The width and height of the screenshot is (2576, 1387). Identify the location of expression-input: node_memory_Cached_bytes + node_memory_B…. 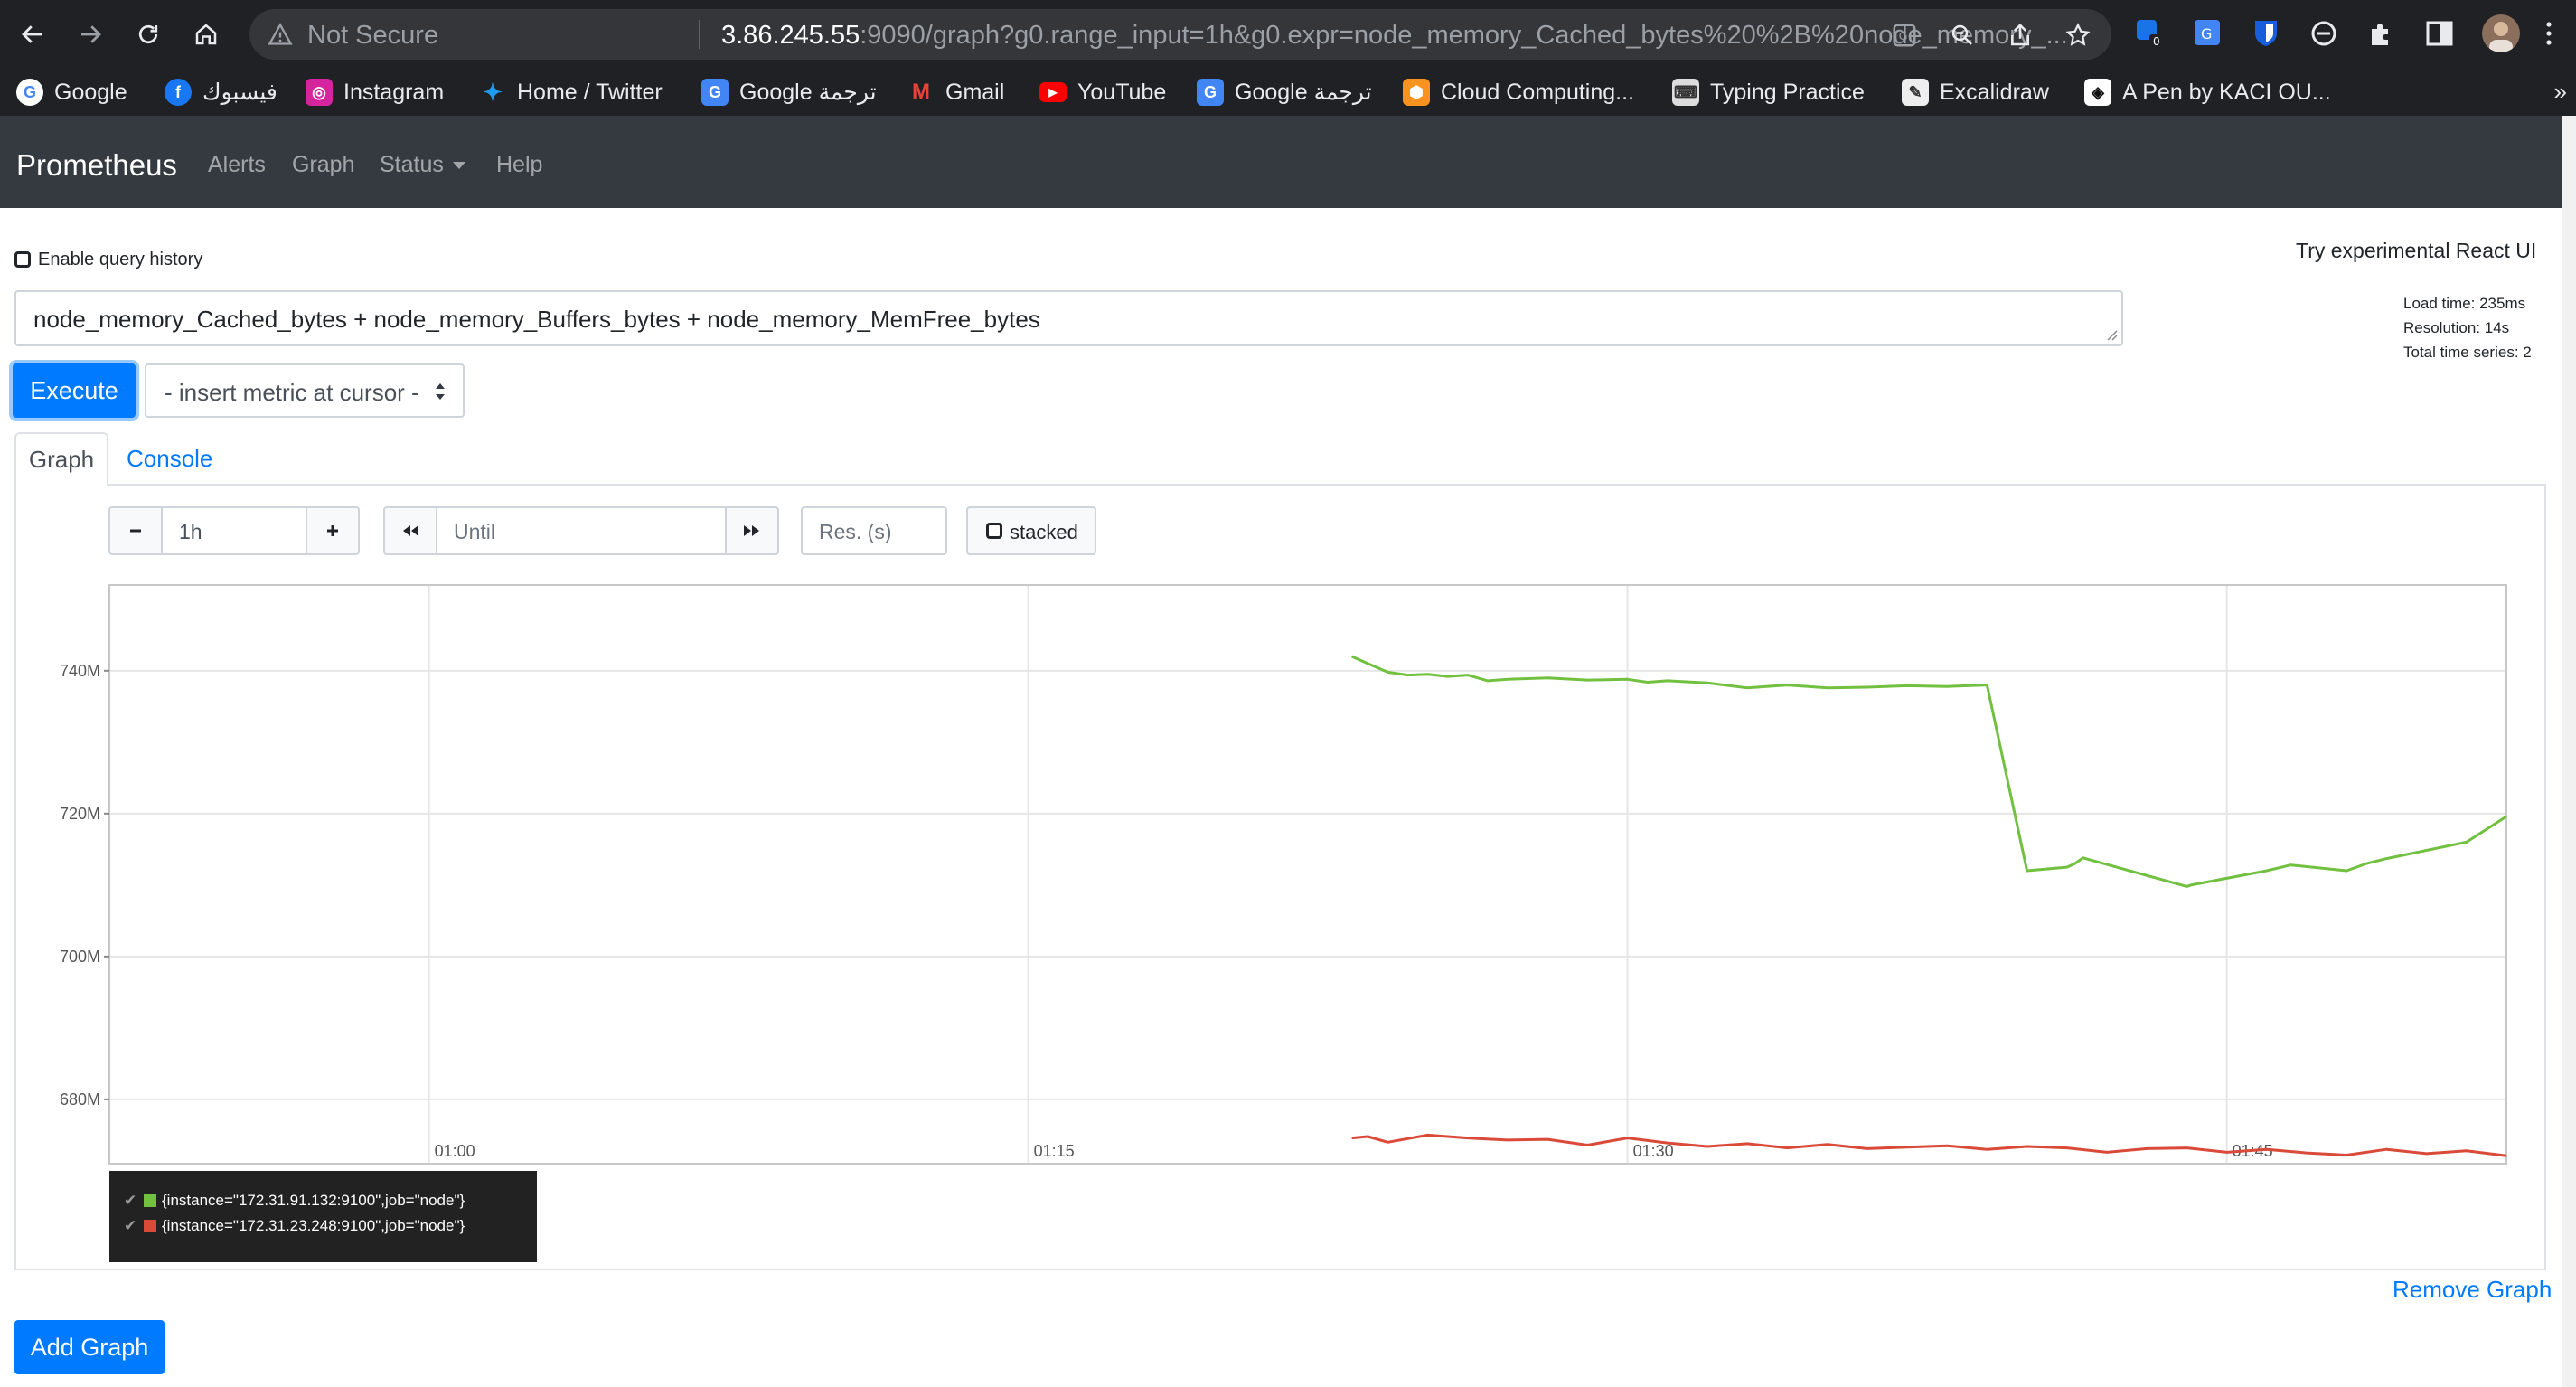
(1068, 318).